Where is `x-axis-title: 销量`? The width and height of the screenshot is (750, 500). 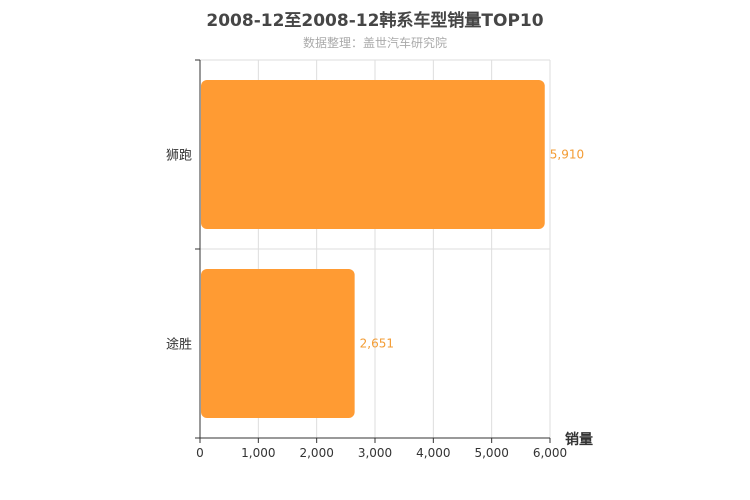 x-axis-title: 销量 is located at coordinates (579, 439).